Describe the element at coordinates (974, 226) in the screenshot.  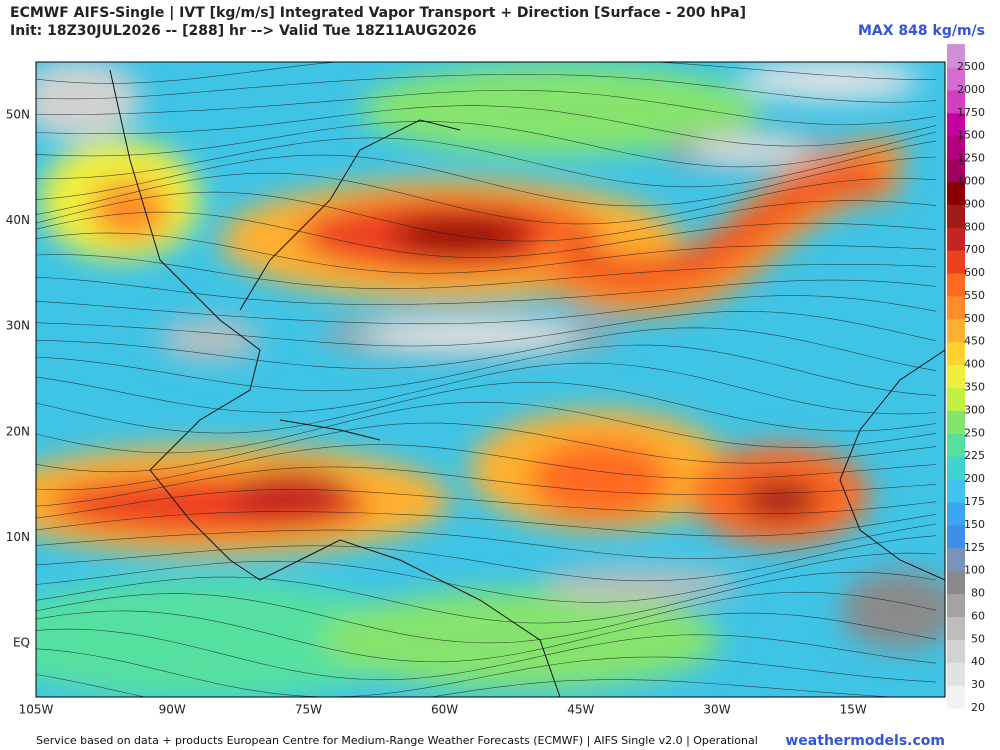
I see `colorbar-label: 800` at that location.